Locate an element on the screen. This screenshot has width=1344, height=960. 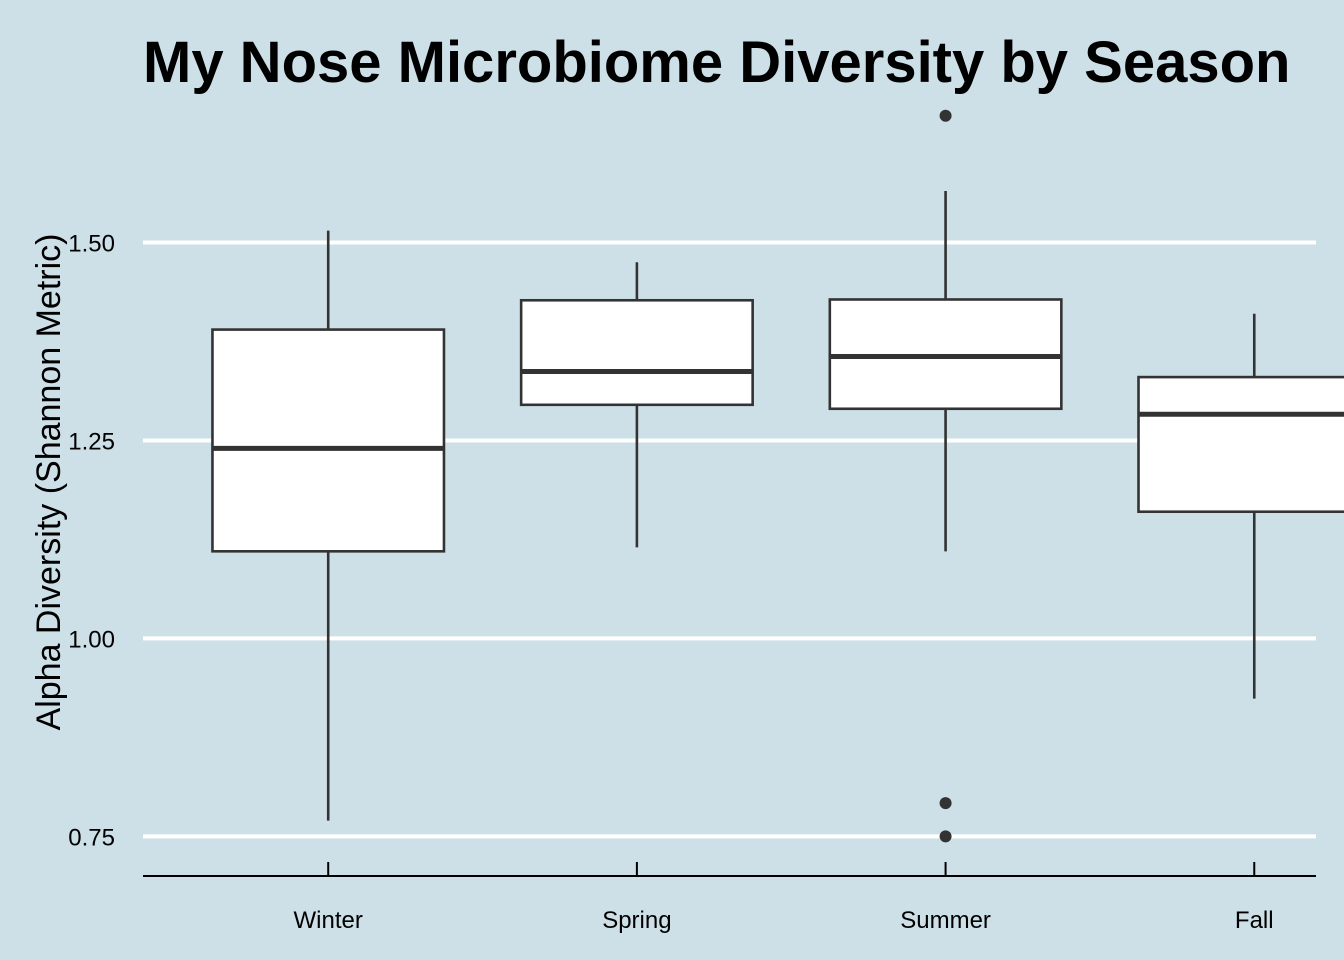
y-tick-label: 0.75 is located at coordinates (91, 837).